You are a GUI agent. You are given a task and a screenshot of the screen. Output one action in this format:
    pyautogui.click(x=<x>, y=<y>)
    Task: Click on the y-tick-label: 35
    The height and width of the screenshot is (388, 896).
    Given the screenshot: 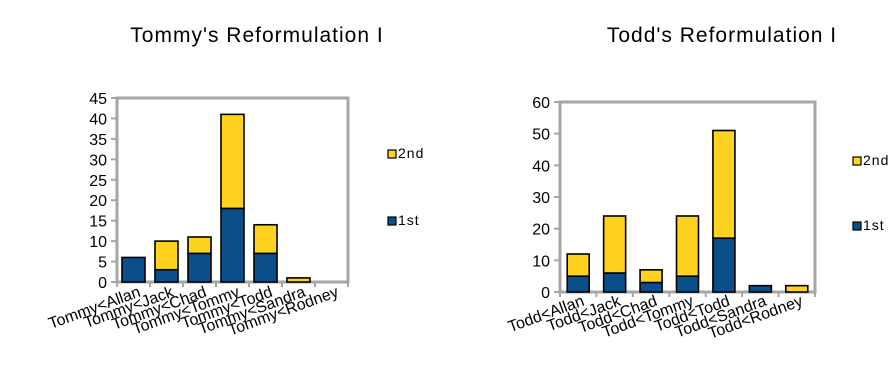 What is the action you would take?
    pyautogui.click(x=98, y=140)
    